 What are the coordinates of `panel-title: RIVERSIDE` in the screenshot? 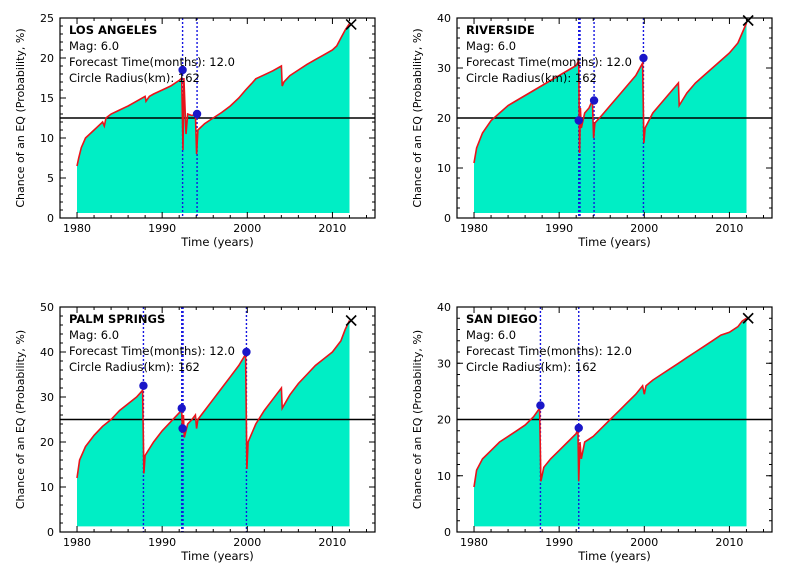 It's located at (500, 30).